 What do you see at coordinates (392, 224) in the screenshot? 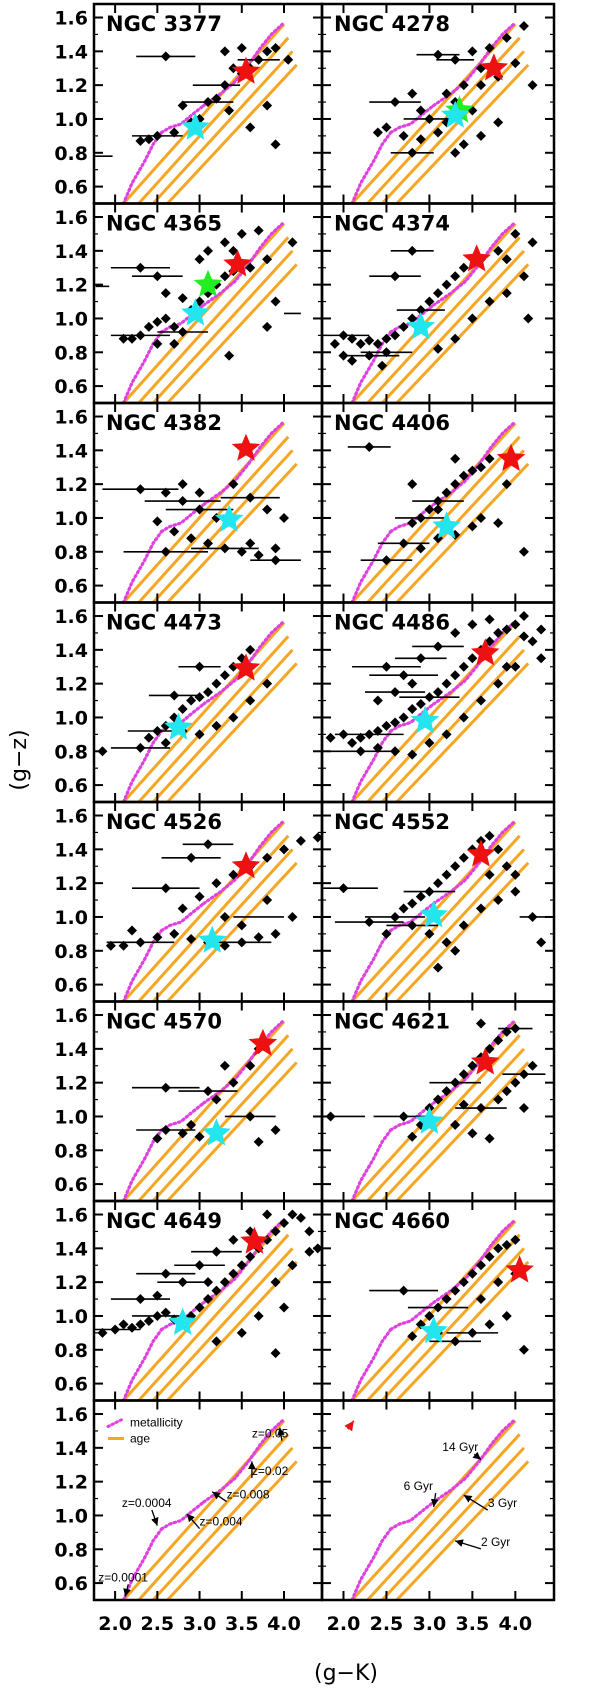
I see `panel-label: NGC 4374` at bounding box center [392, 224].